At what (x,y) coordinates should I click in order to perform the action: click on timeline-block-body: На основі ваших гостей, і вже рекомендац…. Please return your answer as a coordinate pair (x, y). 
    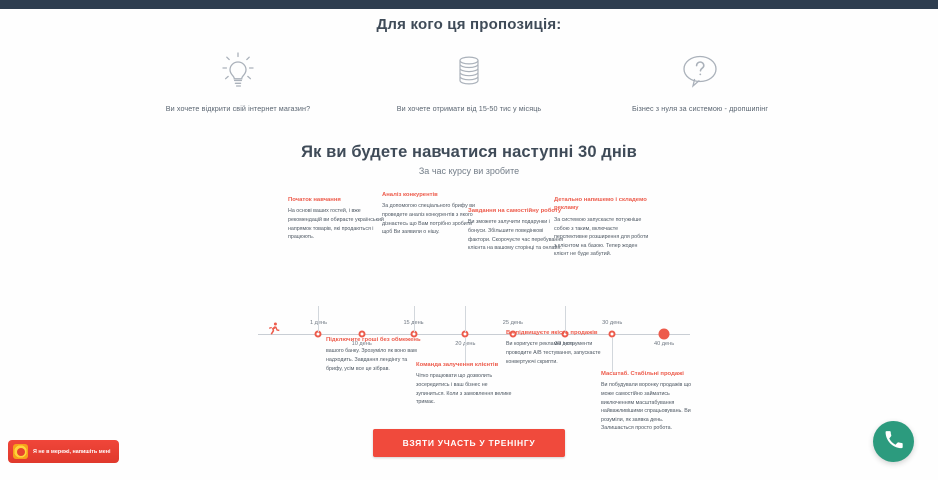
    Looking at the image, I should click on (336, 224).